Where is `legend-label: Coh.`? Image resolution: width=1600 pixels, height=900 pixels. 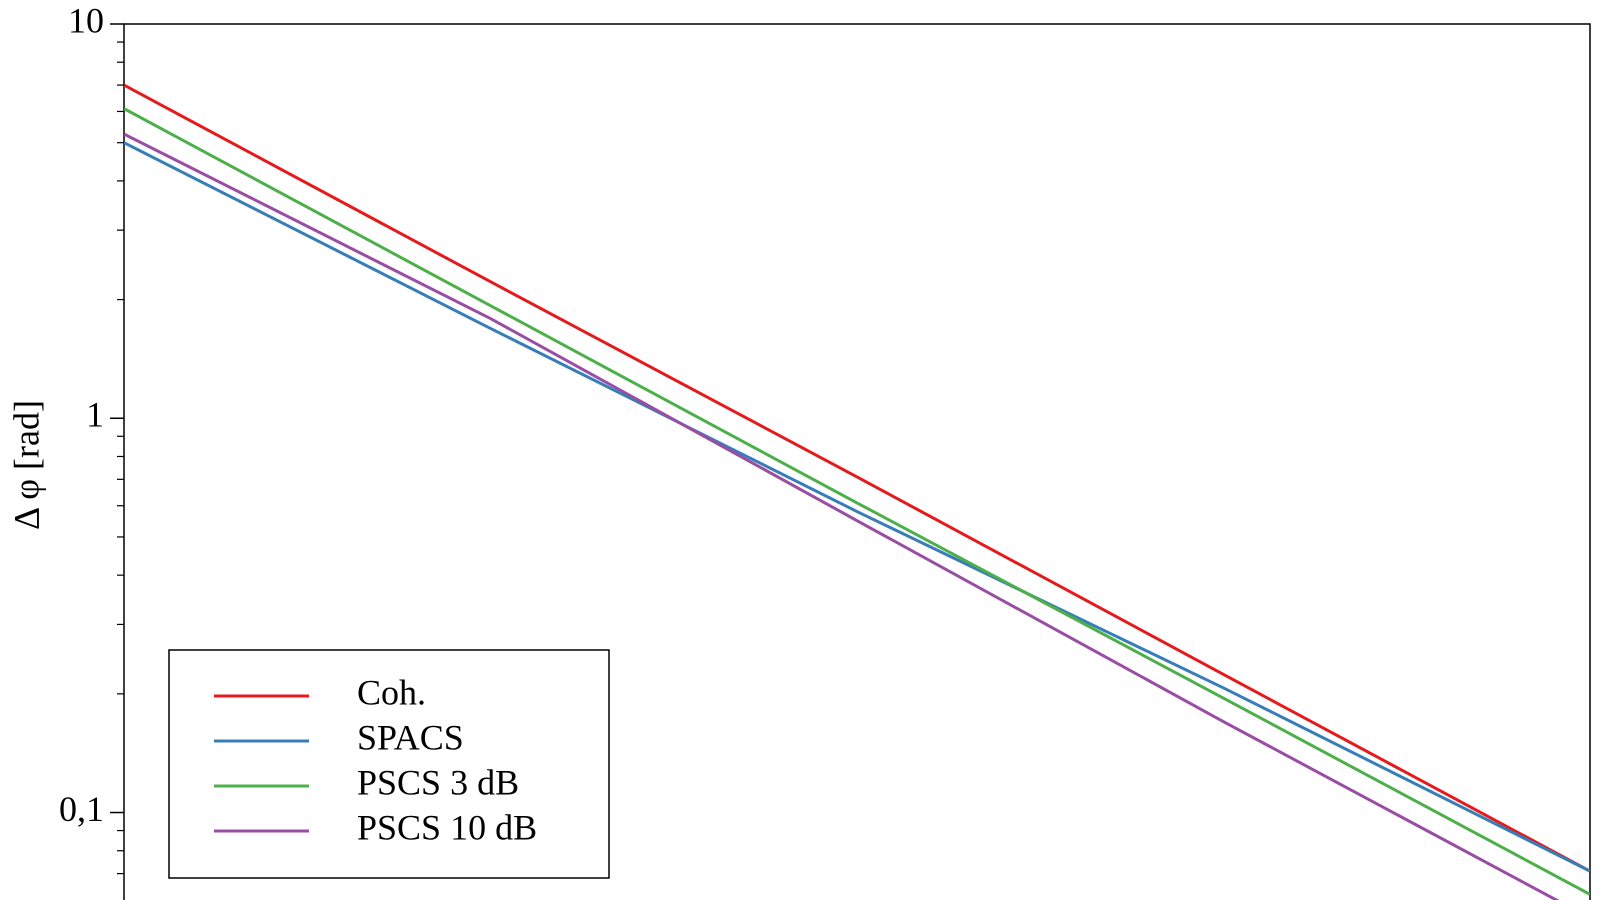 legend-label: Coh. is located at coordinates (391, 692).